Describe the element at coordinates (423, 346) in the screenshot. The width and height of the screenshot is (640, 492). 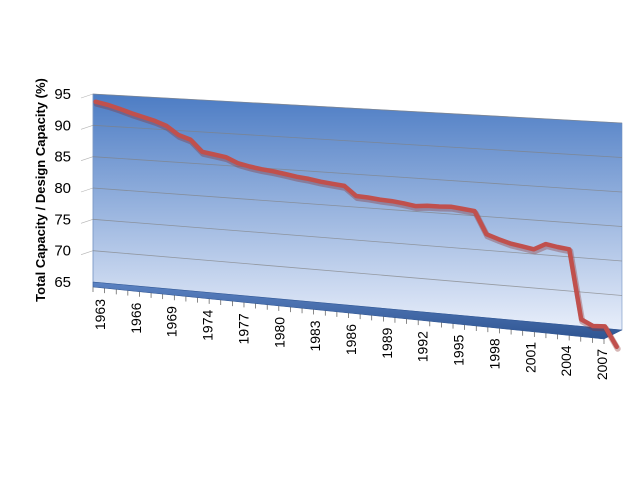
I see `x-tick-label: 1992` at that location.